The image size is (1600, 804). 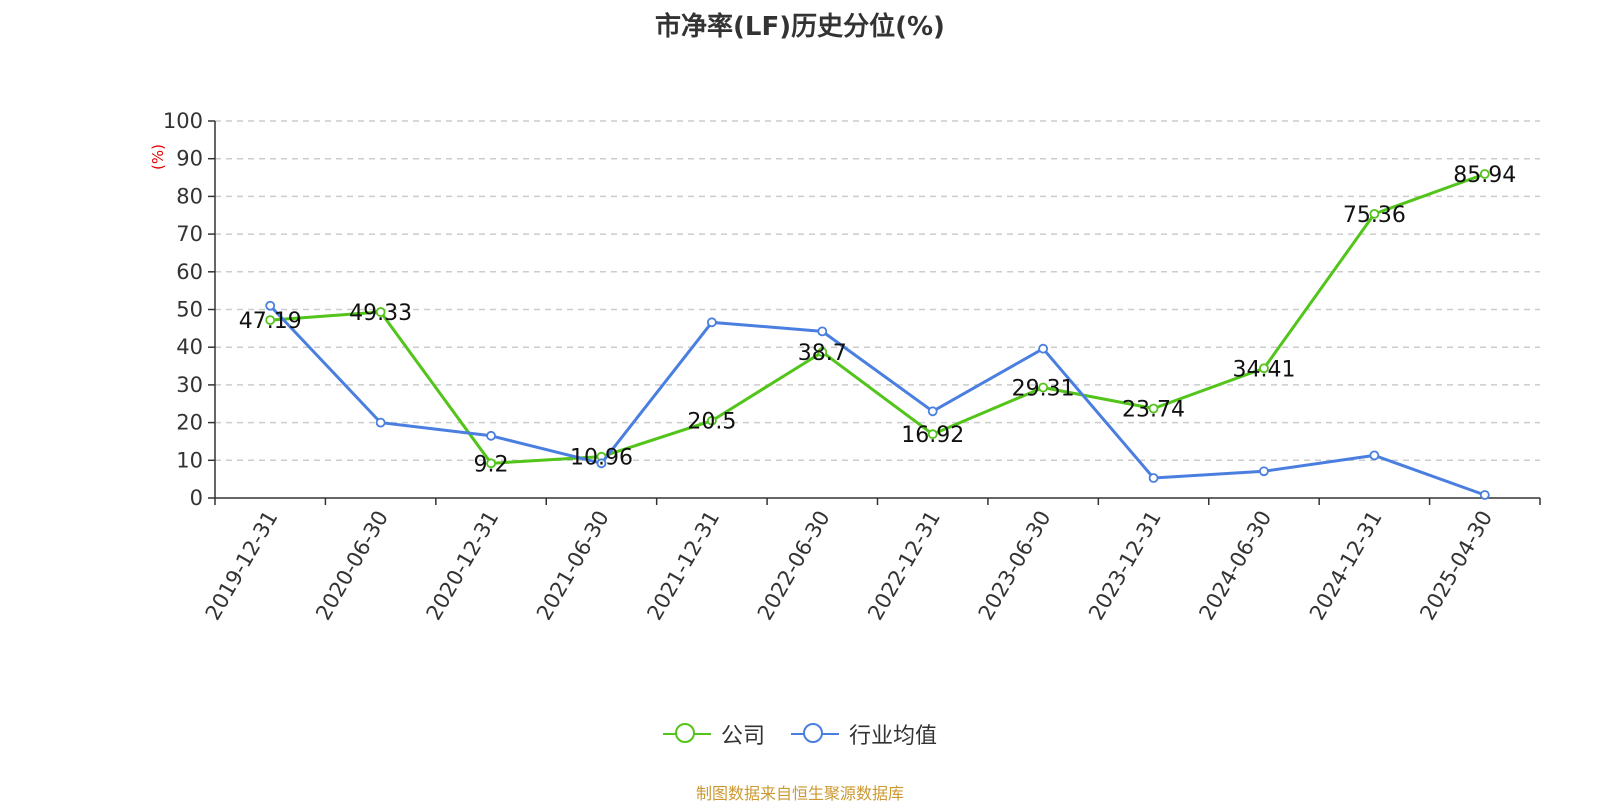 What do you see at coordinates (189, 385) in the screenshot?
I see `y-tick-label: 30` at bounding box center [189, 385].